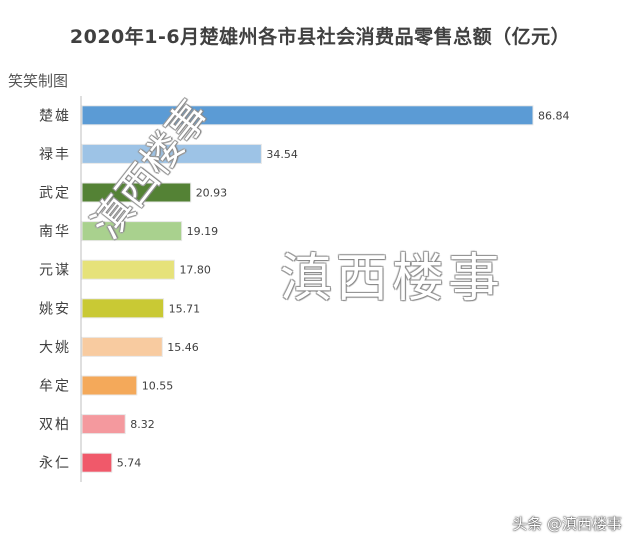  I want to click on category-label: 武定, so click(55, 194).